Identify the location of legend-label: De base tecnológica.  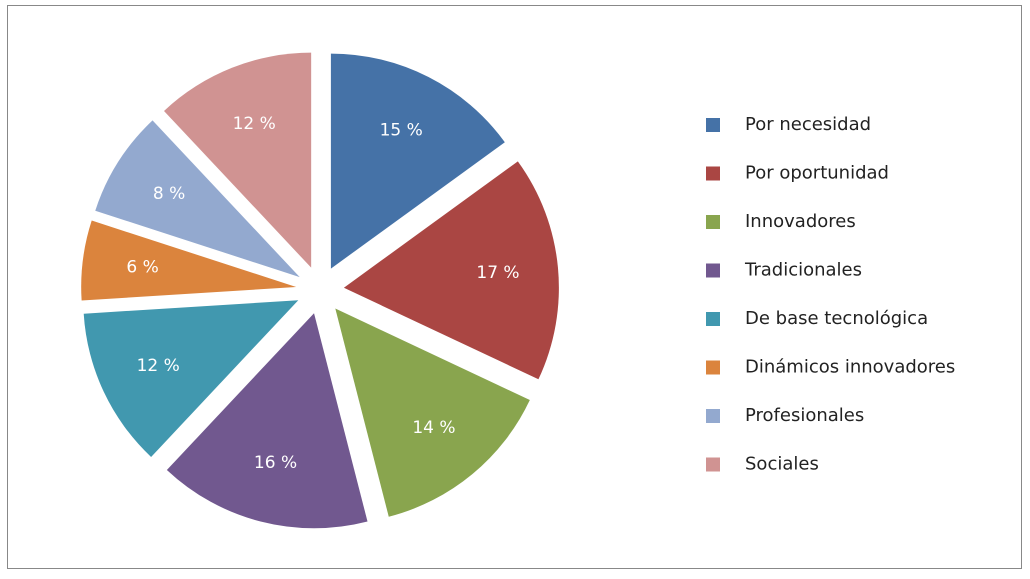
(836, 318).